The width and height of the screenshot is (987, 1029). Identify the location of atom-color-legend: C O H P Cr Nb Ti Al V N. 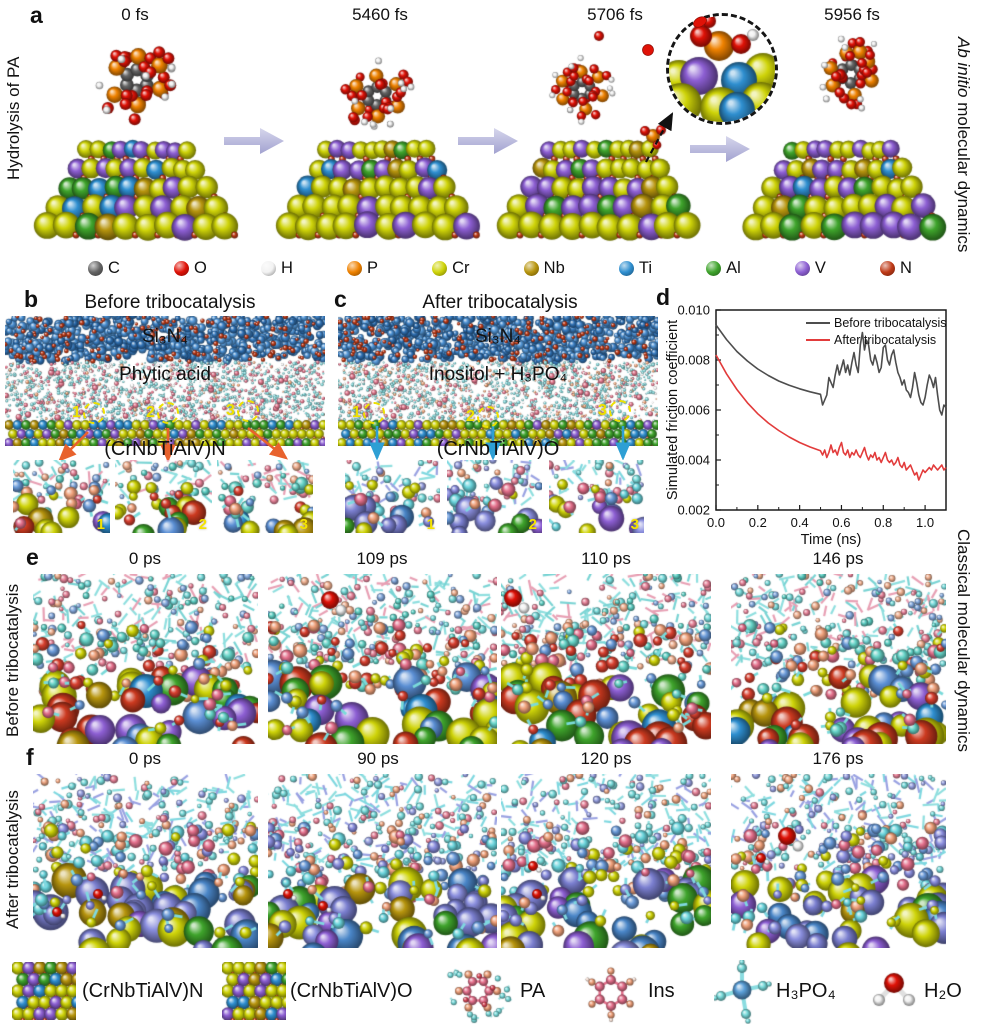
(500, 268).